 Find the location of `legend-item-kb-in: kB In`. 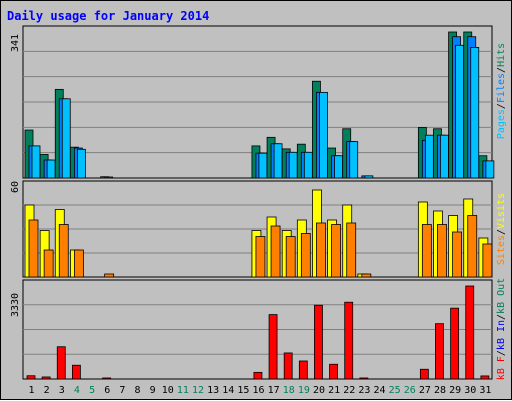

legend-item-kb-in: kB In is located at coordinates (501, 335).